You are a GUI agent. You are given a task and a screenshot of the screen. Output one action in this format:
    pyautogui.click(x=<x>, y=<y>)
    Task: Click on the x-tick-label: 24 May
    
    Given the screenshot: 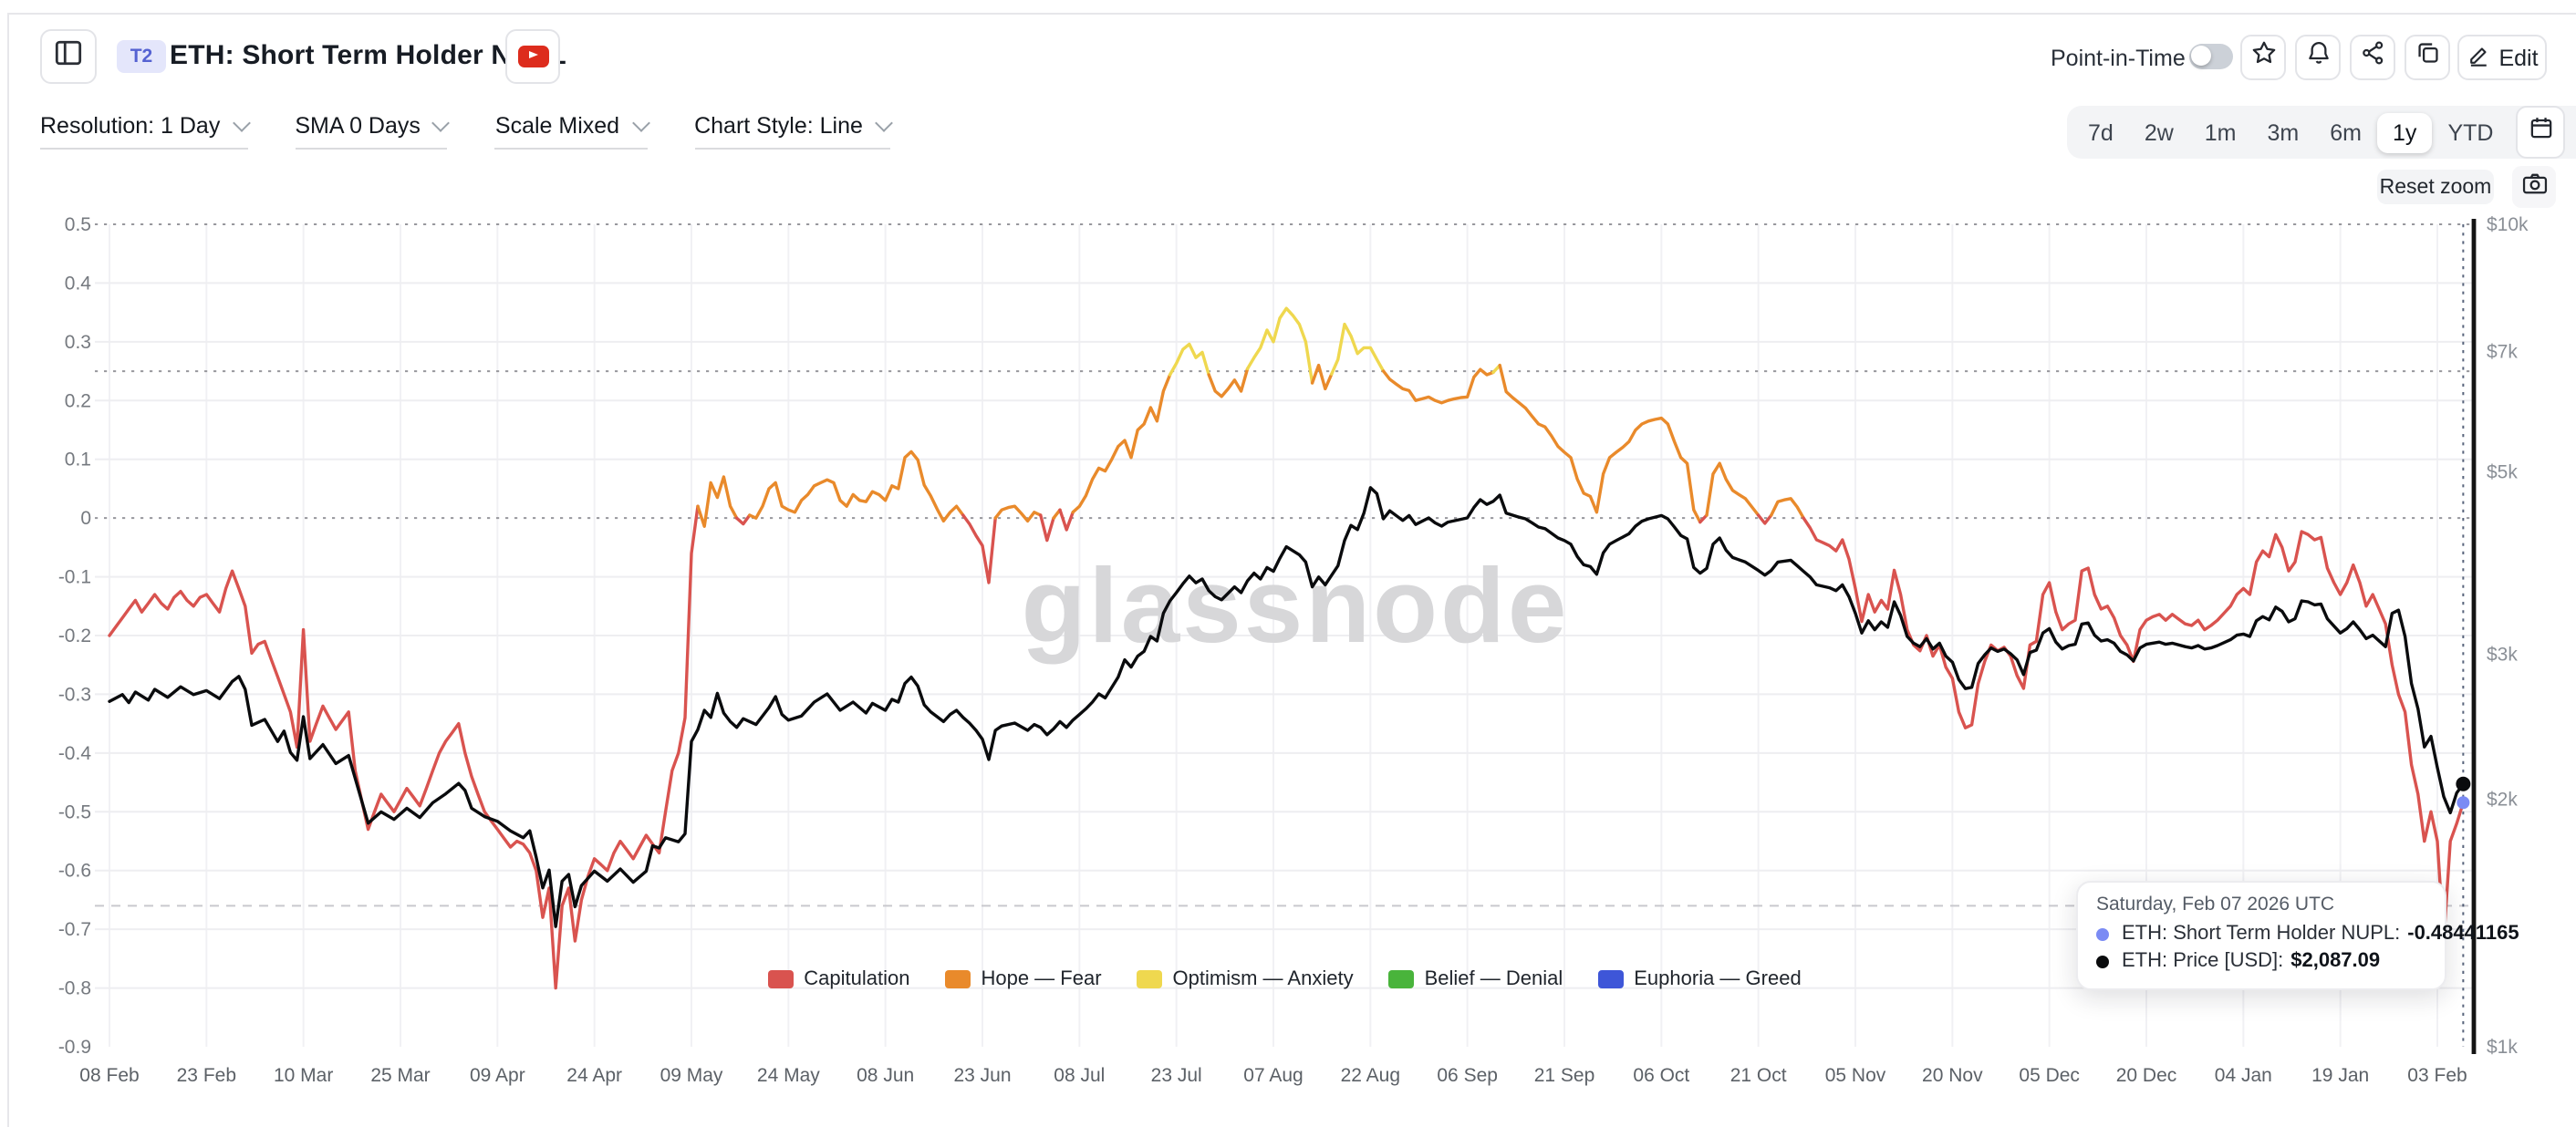 What is the action you would take?
    pyautogui.click(x=788, y=1075)
    